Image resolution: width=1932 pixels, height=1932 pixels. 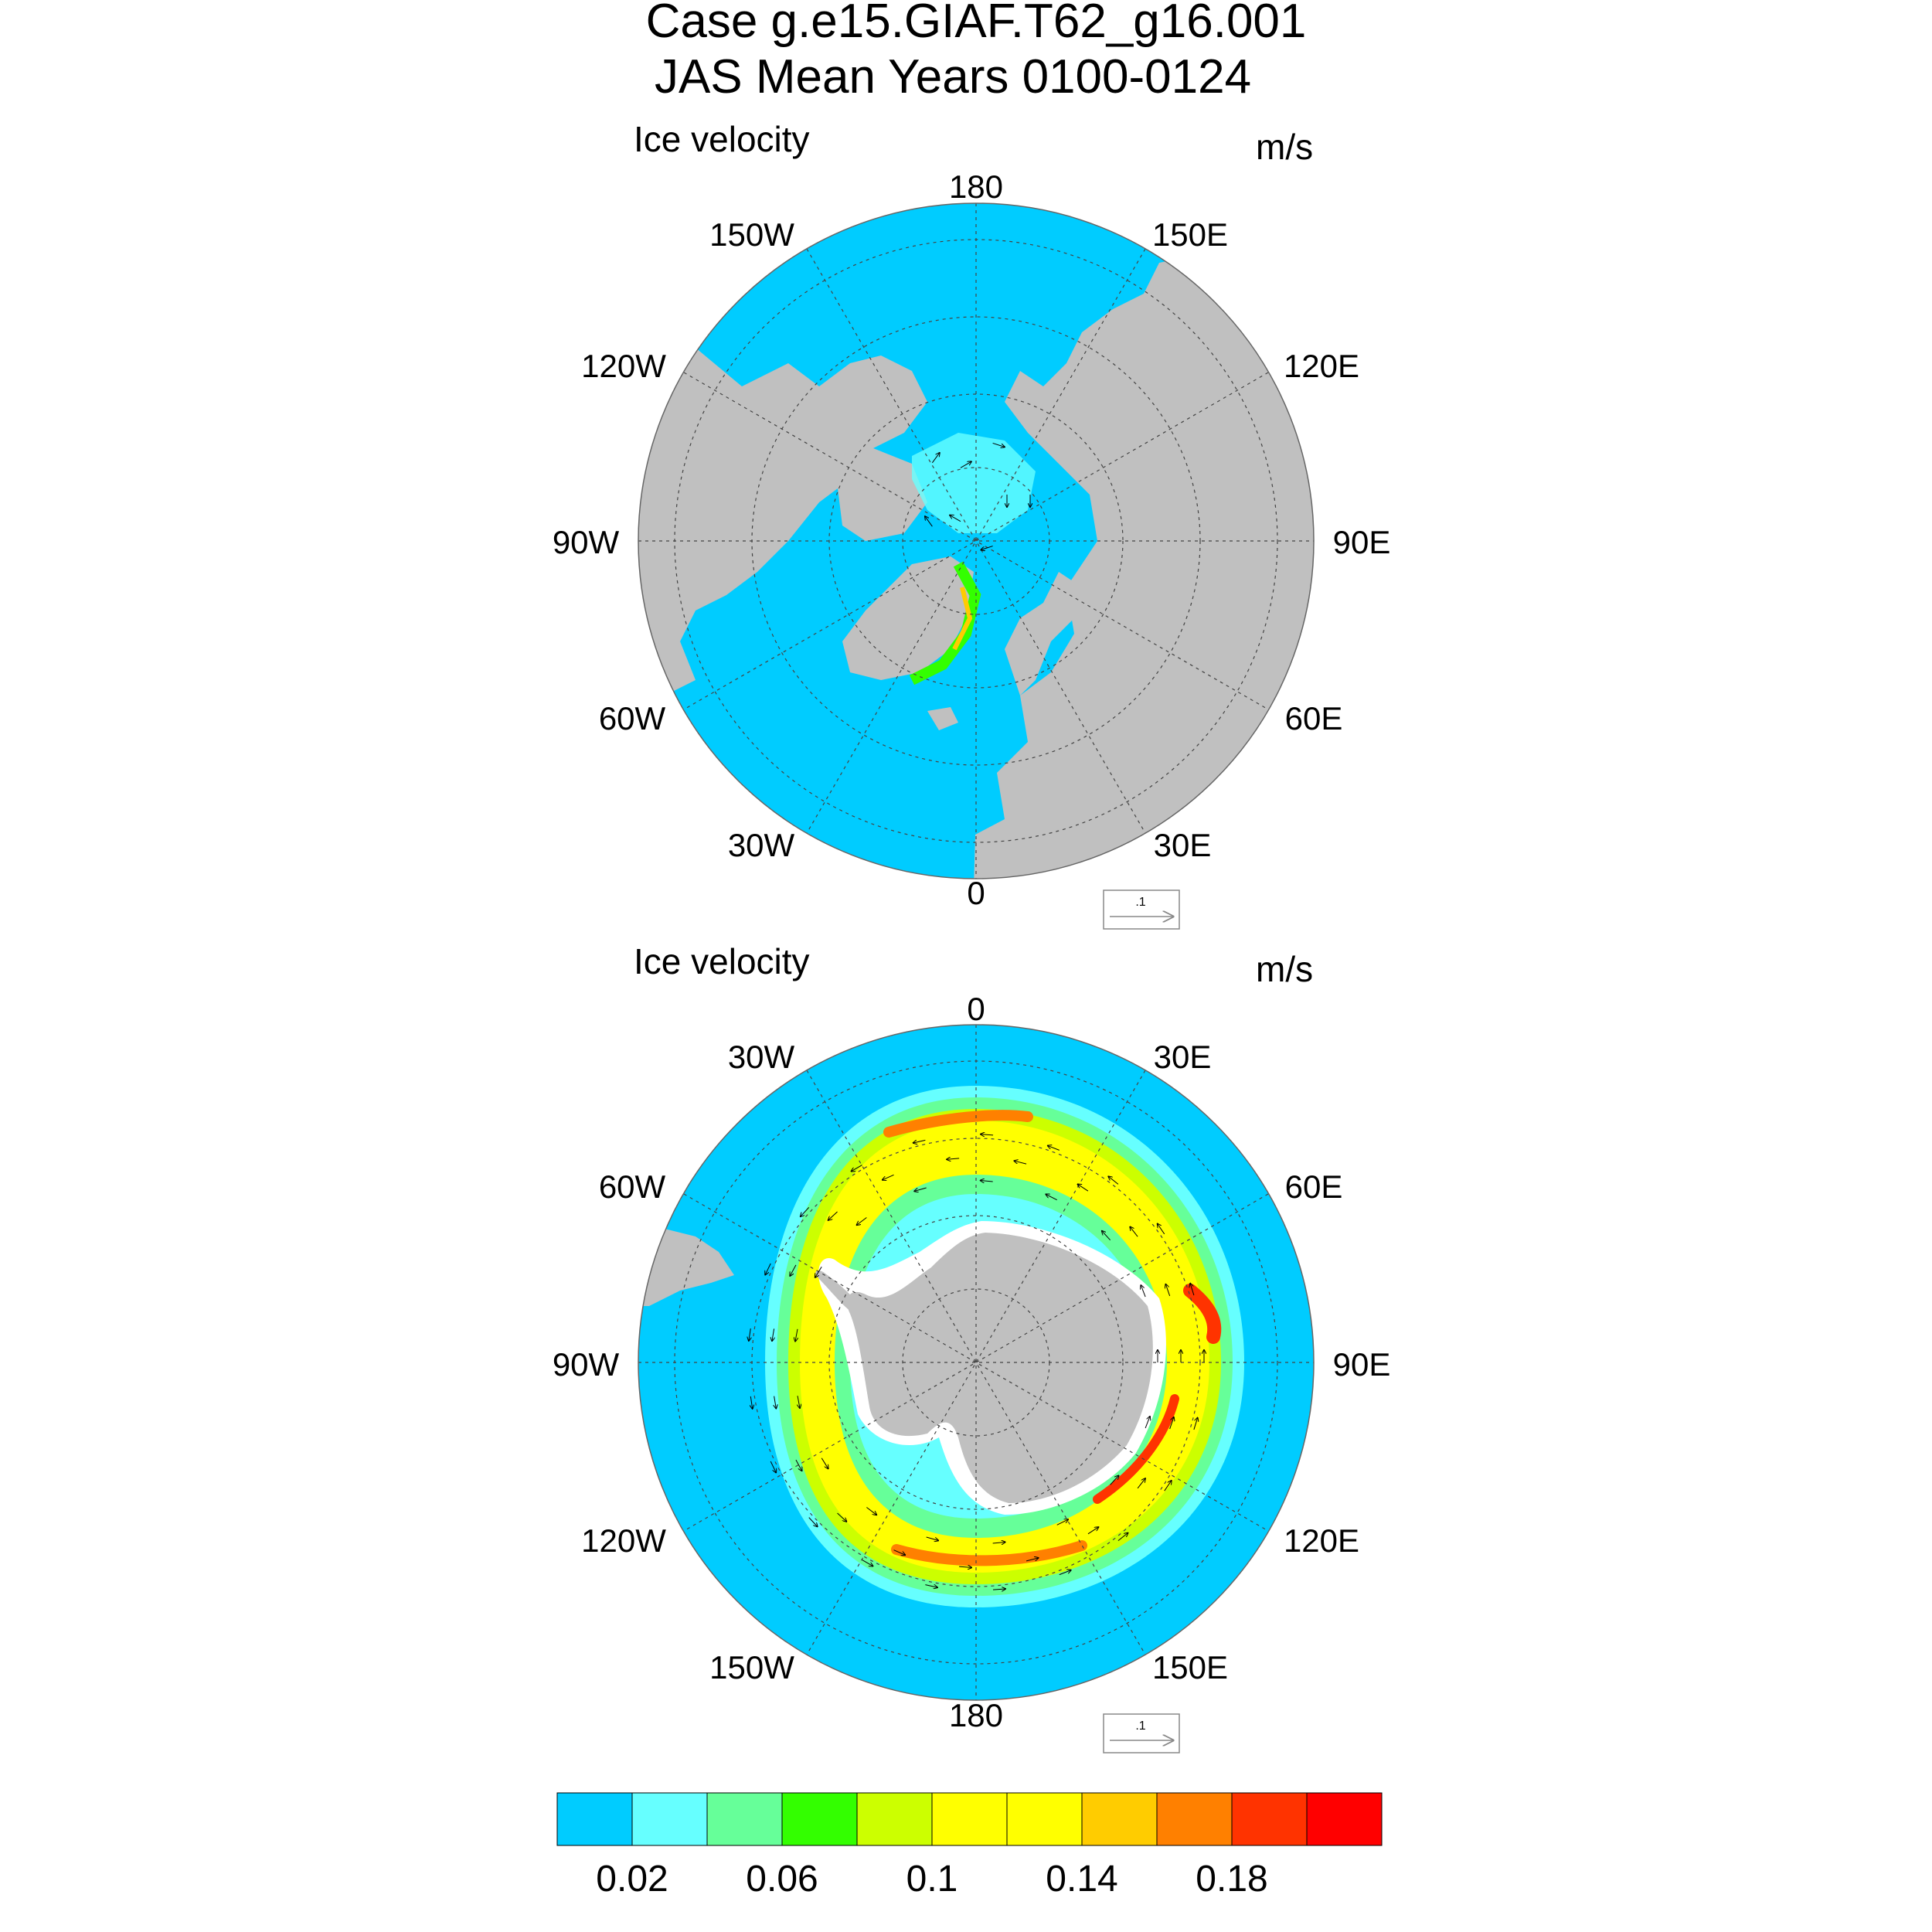 I want to click on south-lon-label: 90E, so click(x=1362, y=1364).